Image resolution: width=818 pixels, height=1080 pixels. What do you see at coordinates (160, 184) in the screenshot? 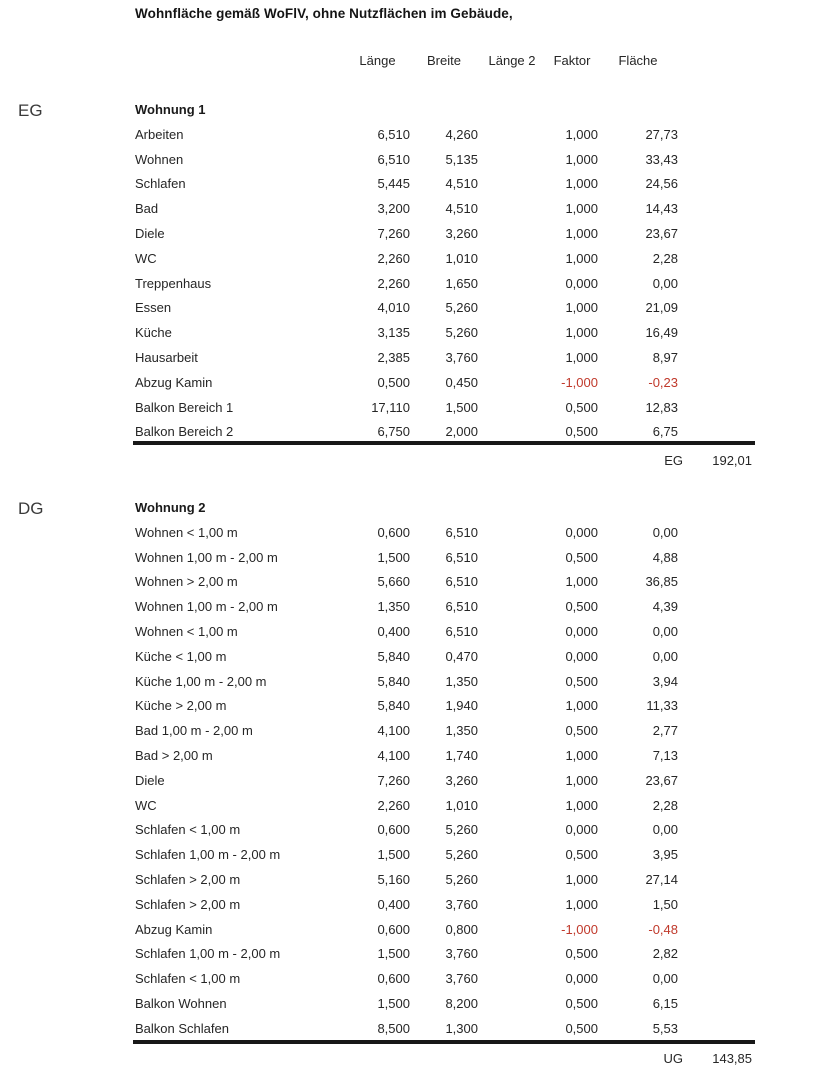
I see `room-name: Schlafen` at bounding box center [160, 184].